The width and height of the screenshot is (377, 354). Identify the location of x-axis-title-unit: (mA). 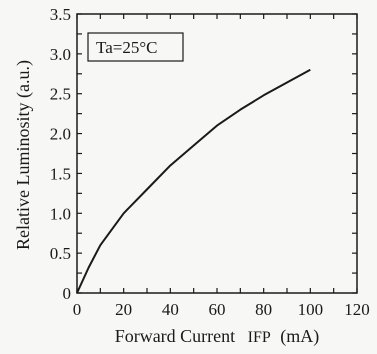
(299, 336).